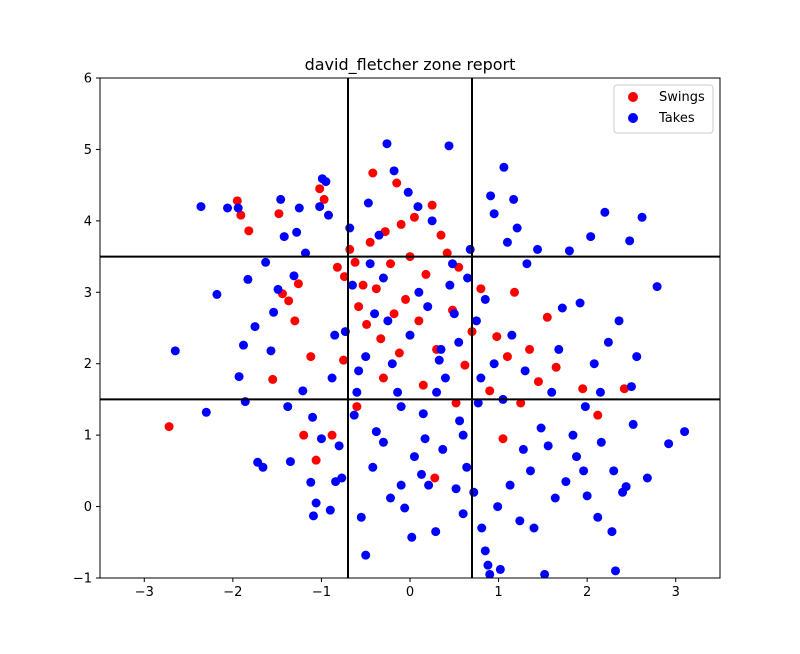 The image size is (800, 654). I want to click on y-axis-ticks: −1 0 1 2 3 4 5 6, so click(86, 329).